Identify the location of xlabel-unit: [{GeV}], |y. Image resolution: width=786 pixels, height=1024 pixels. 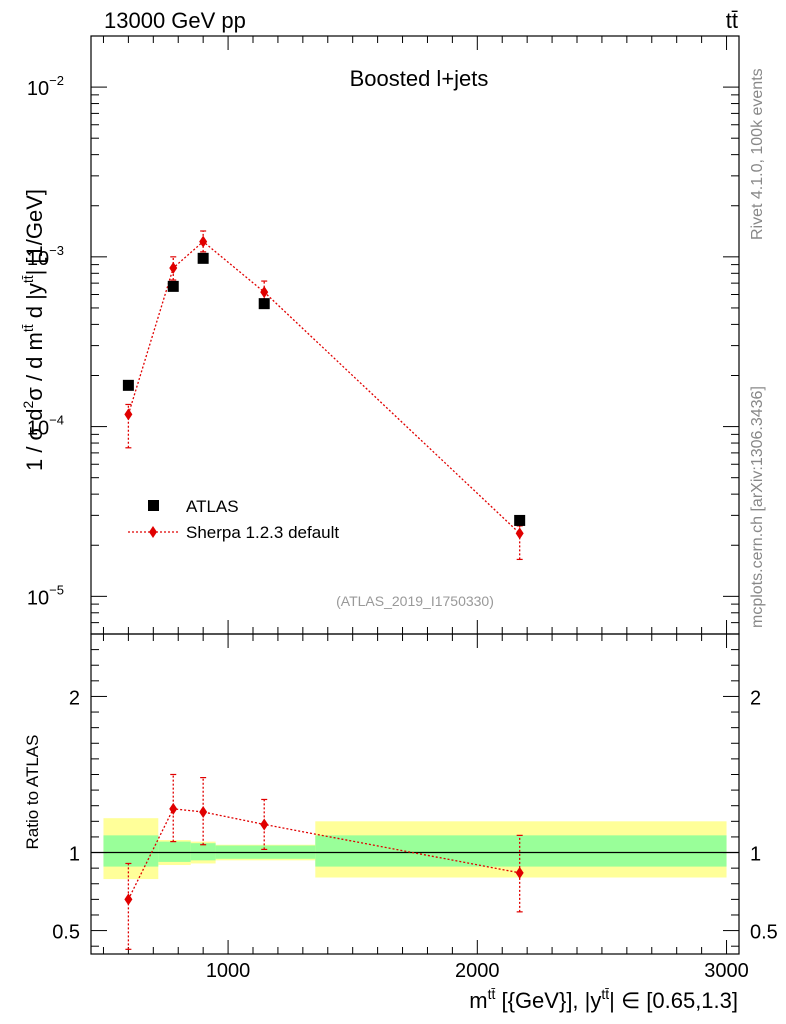
(548, 1000).